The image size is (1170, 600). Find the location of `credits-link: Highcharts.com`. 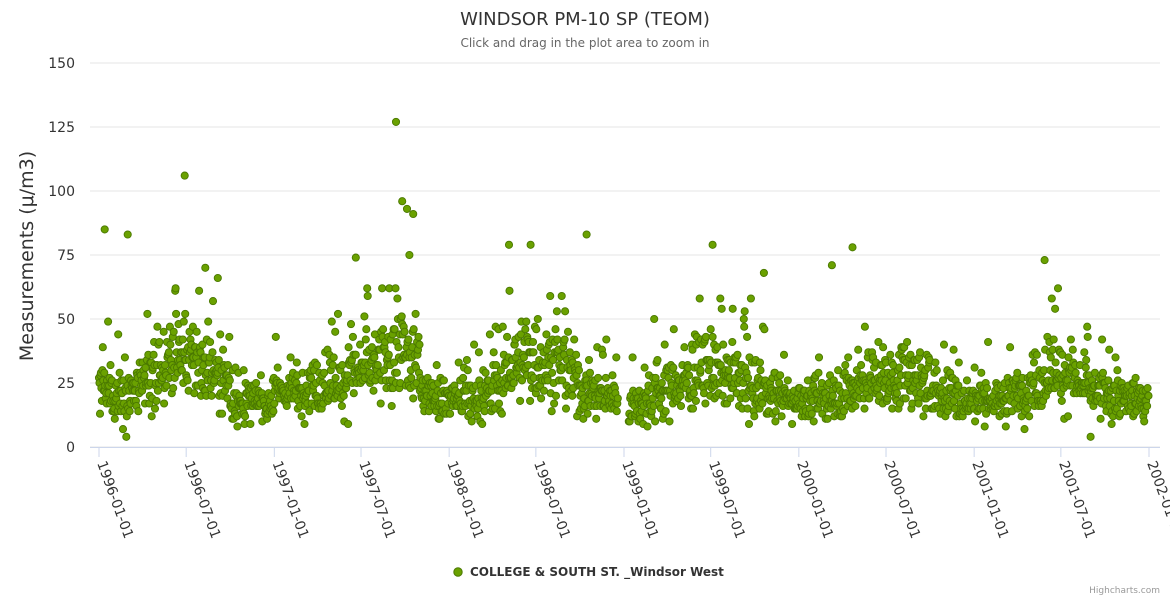

credits-link: Highcharts.com is located at coordinates (1124, 591).